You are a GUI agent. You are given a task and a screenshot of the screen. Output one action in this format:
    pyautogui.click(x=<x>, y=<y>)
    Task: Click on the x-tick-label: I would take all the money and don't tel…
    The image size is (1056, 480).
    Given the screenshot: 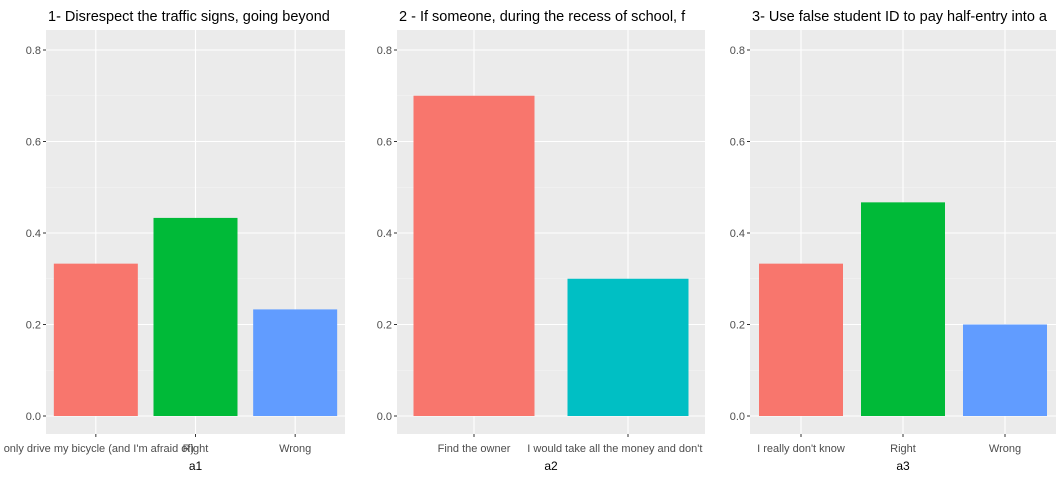 What is the action you would take?
    pyautogui.click(x=628, y=449)
    